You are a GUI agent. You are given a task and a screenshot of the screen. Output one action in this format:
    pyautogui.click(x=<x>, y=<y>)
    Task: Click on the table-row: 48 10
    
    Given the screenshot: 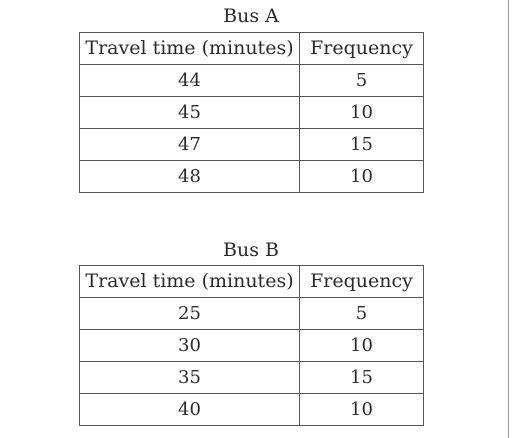 What is the action you would take?
    pyautogui.click(x=251, y=176)
    